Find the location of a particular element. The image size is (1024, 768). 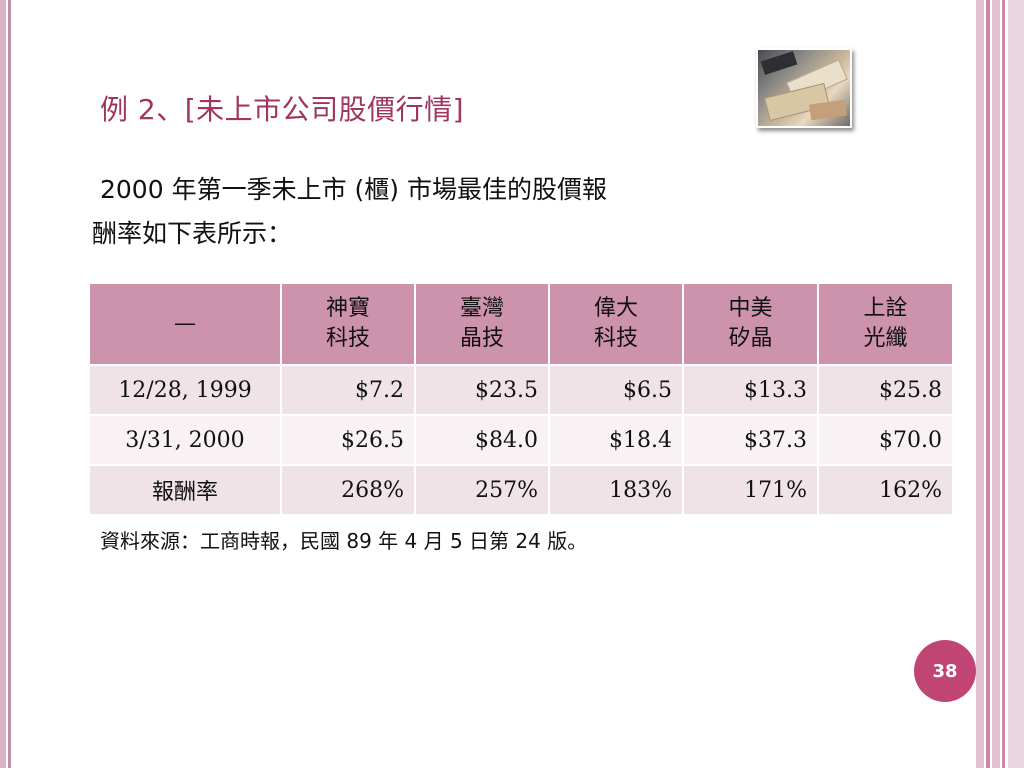

table-cell: $6.5 is located at coordinates (616, 390).